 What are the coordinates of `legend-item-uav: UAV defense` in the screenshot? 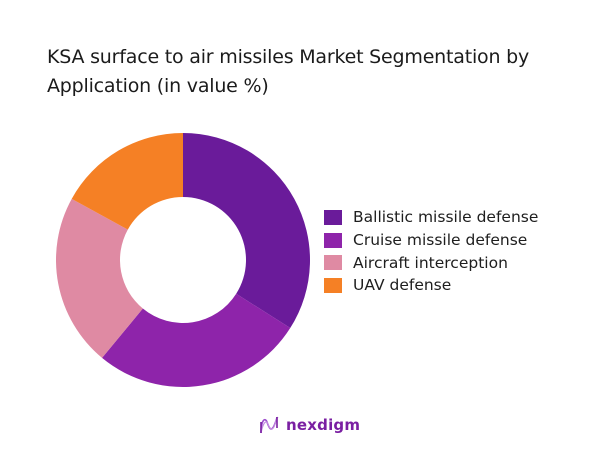 It's located at (431, 285).